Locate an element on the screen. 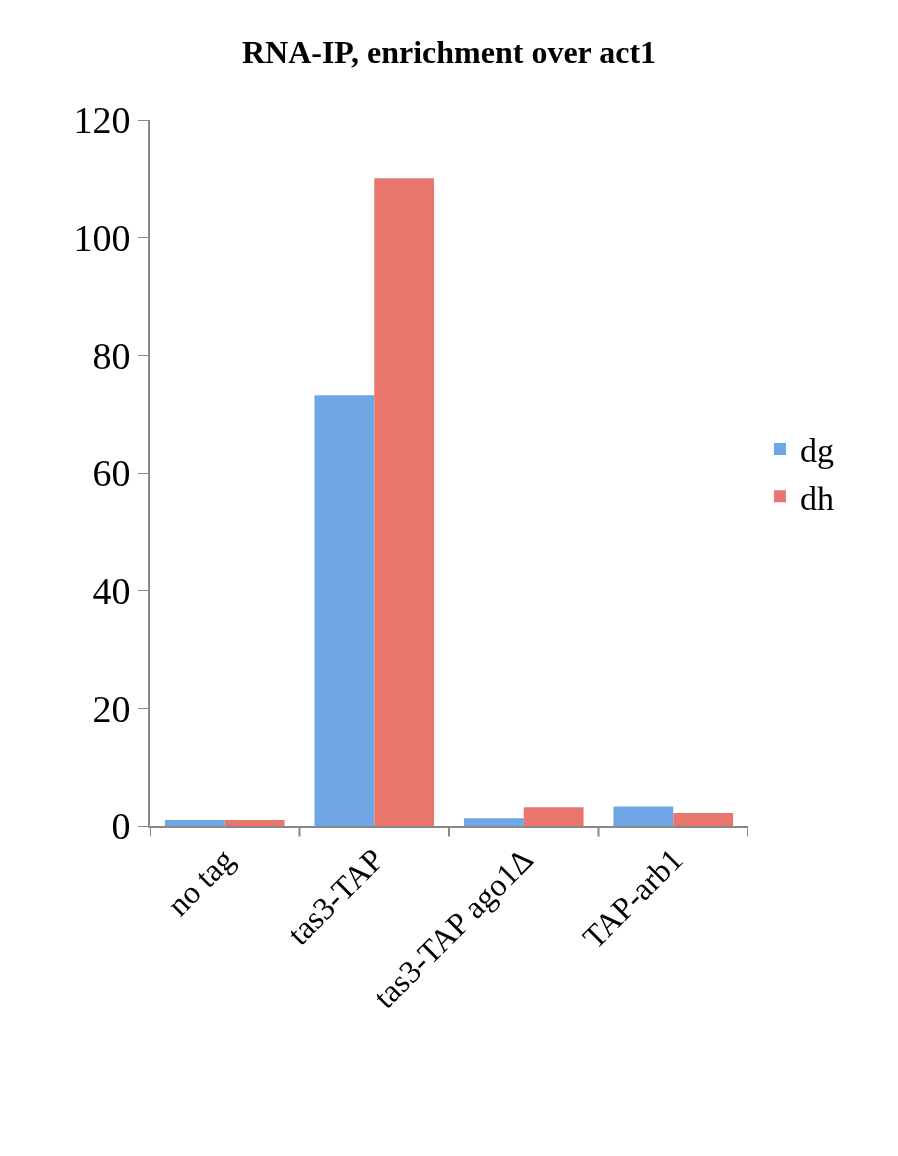 This screenshot has width=898, height=1156. y-tick-label: 120 is located at coordinates (102, 120).